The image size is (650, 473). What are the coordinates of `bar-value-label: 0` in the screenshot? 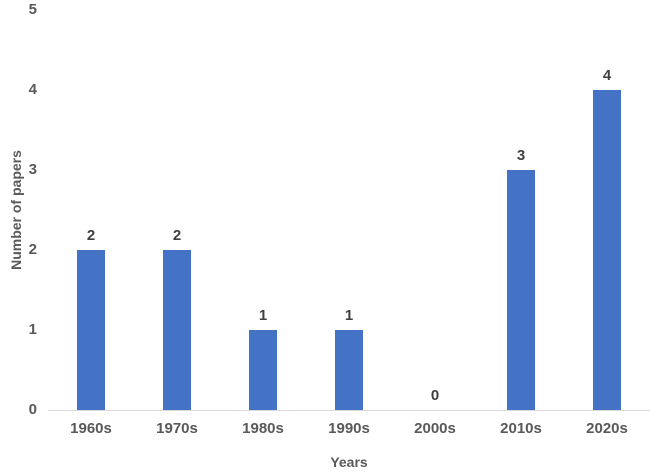 It's located at (435, 395).